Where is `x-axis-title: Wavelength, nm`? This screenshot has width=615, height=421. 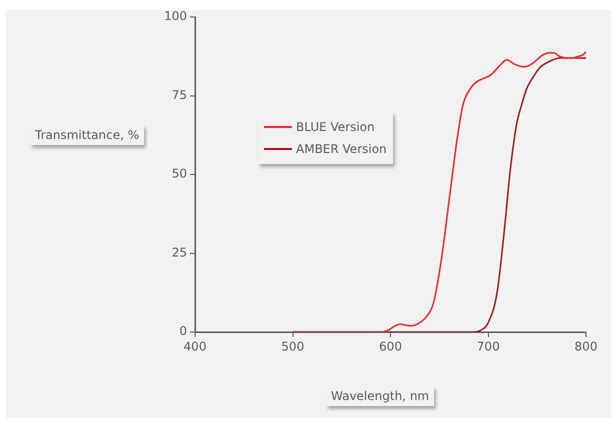
x-axis-title: Wavelength, nm is located at coordinates (380, 396).